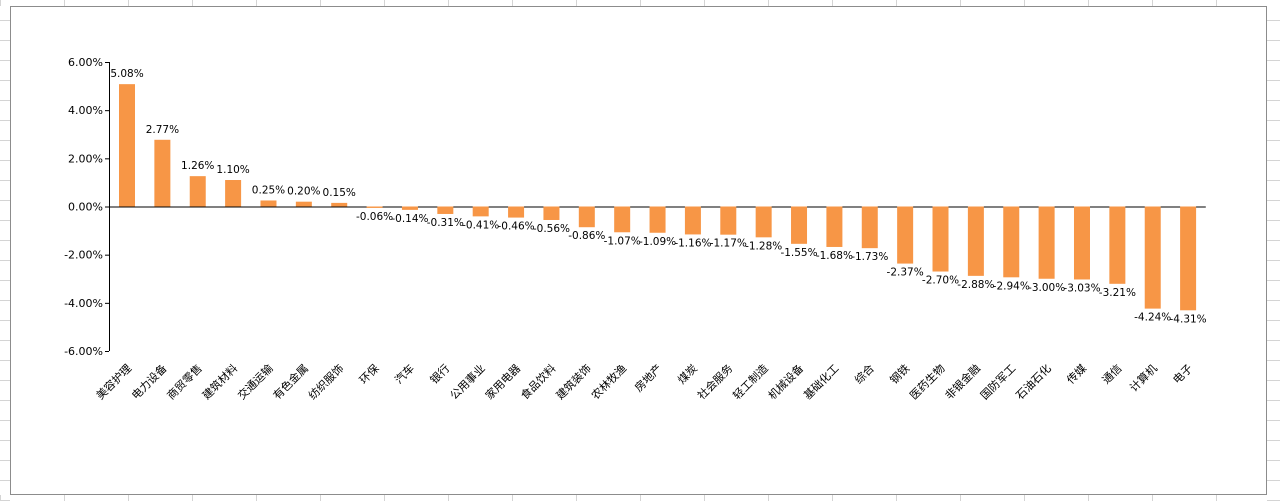 Image resolution: width=1280 pixels, height=501 pixels. Describe the element at coordinates (85, 158) in the screenshot. I see `y-tick-label: 2.00%` at that location.